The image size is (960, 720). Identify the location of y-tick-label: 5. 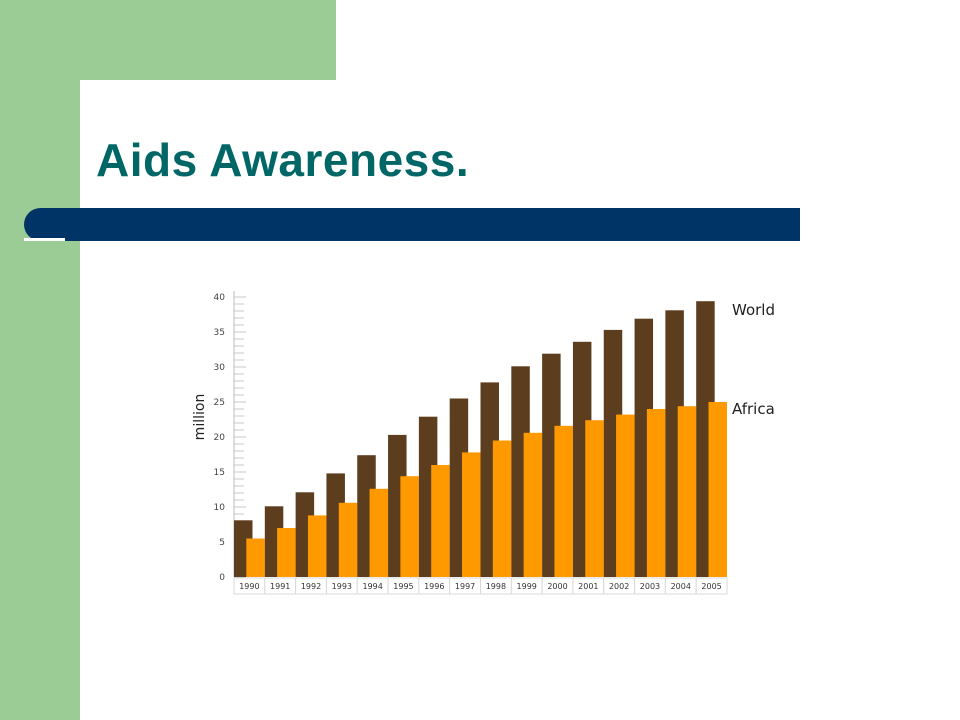
(222, 543).